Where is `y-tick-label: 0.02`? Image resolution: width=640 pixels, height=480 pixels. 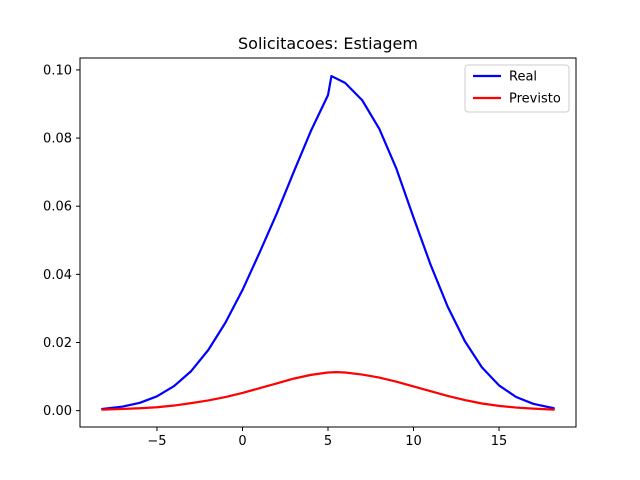 y-tick-label: 0.02 is located at coordinates (57, 343).